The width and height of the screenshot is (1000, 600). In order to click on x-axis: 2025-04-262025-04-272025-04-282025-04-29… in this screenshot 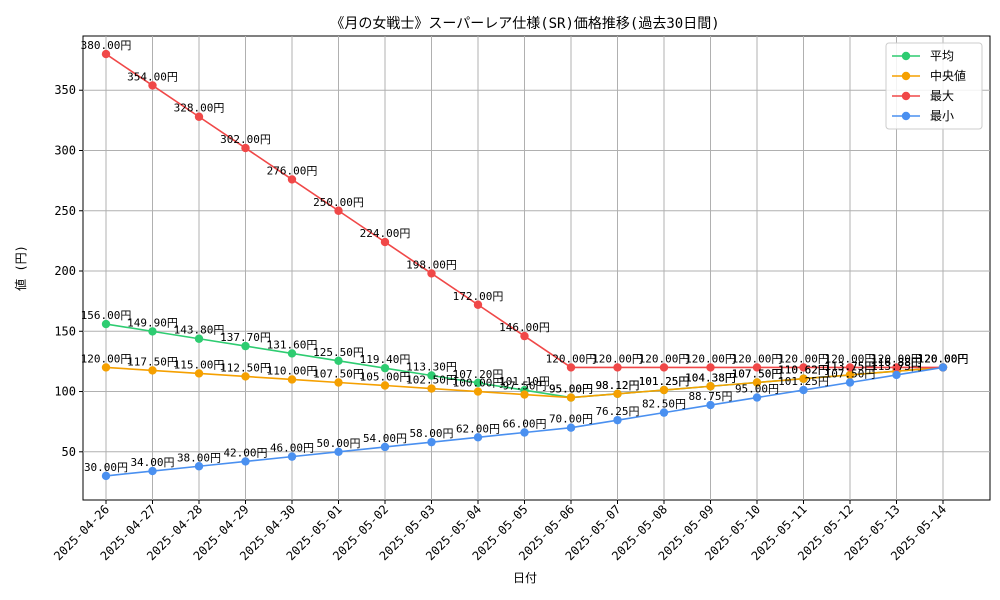, I will do `click(500, 531)`.